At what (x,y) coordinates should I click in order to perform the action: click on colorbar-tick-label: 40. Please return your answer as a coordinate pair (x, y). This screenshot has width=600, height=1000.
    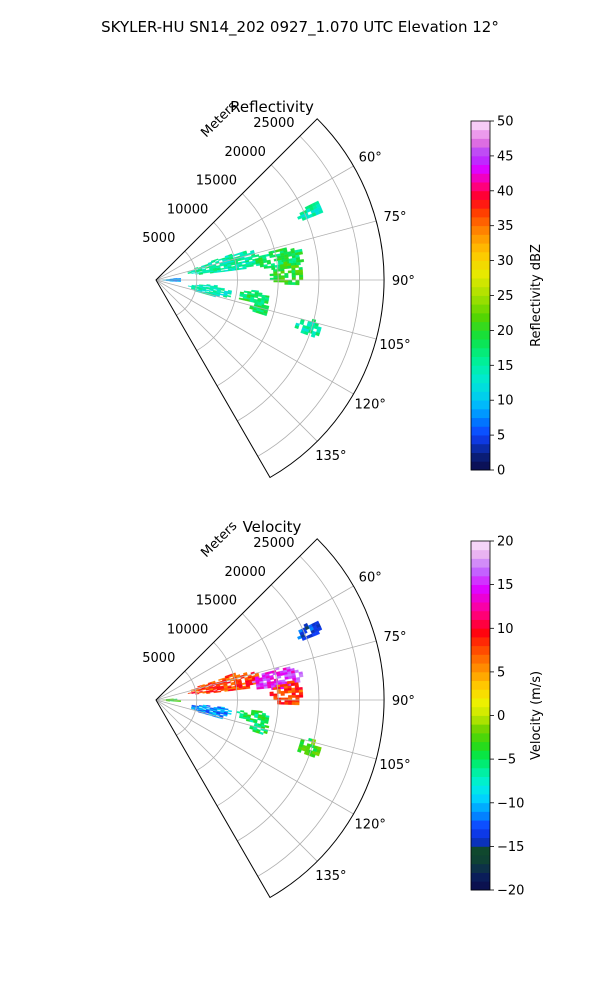
    Looking at the image, I should click on (505, 191).